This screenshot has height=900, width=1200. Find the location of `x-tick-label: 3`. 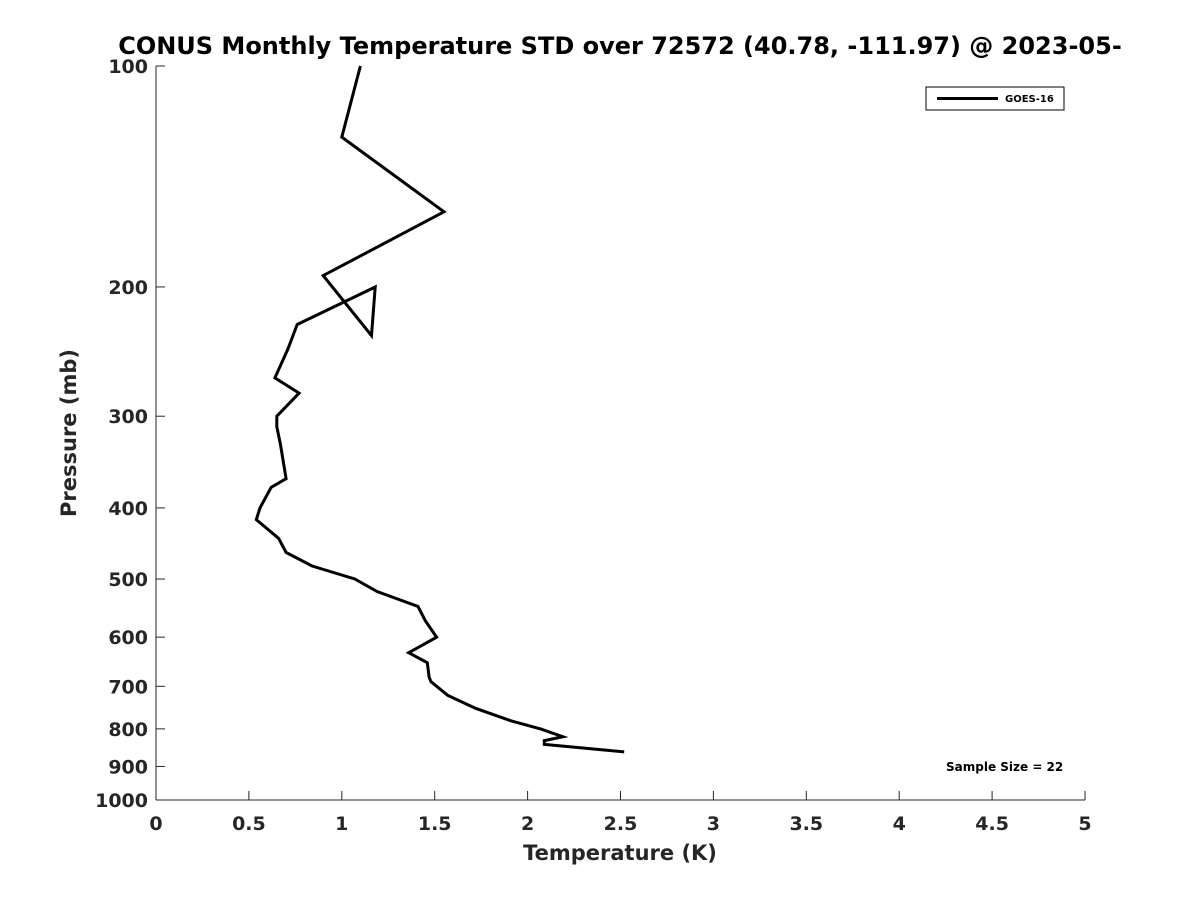

x-tick-label: 3 is located at coordinates (713, 824).